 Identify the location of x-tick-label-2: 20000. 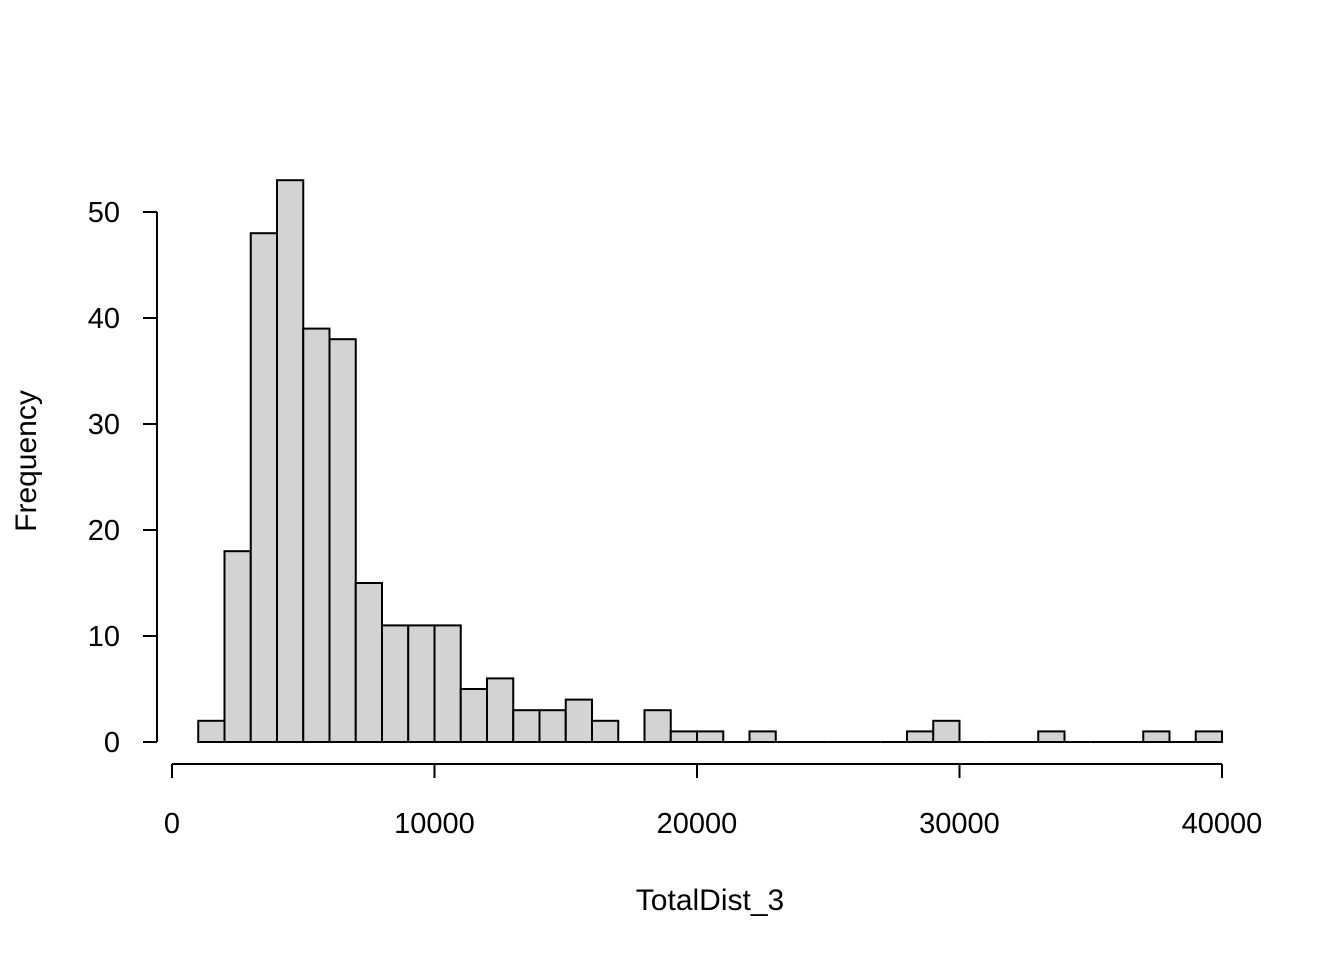
(697, 824).